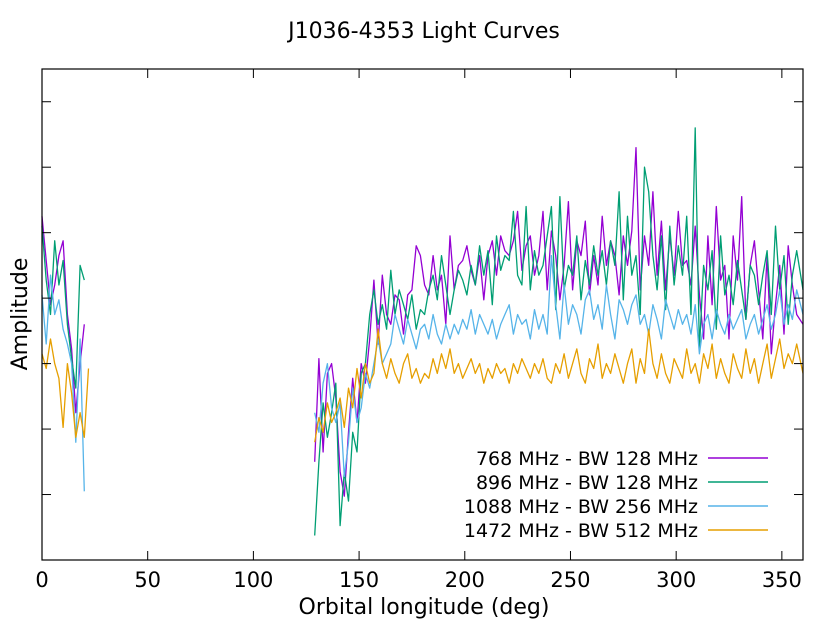 The height and width of the screenshot is (623, 830). What do you see at coordinates (41, 580) in the screenshot?
I see `x-tick-label-0: 0` at bounding box center [41, 580].